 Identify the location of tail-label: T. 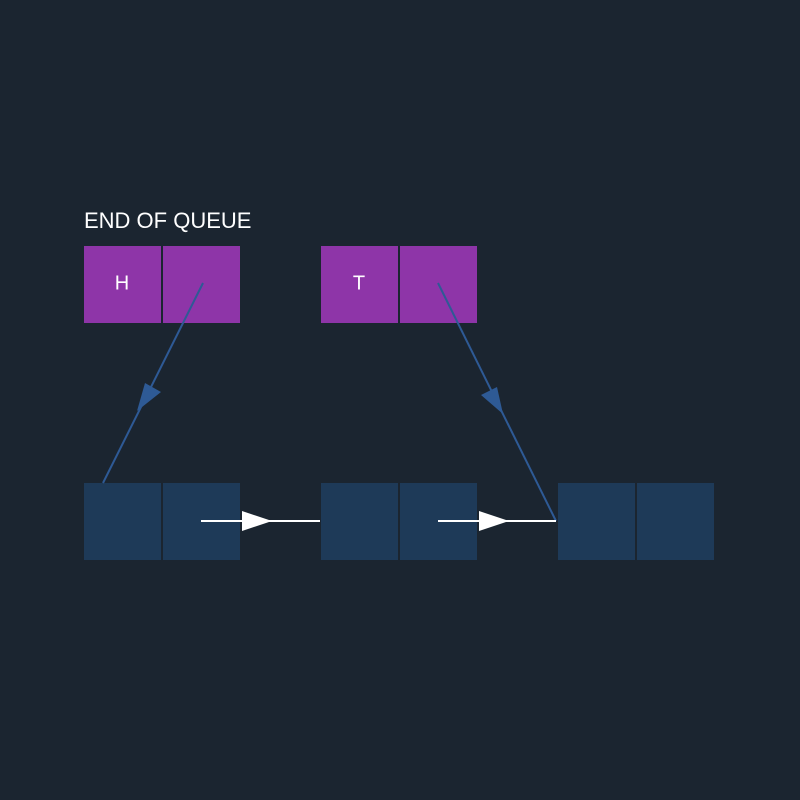
(359, 283).